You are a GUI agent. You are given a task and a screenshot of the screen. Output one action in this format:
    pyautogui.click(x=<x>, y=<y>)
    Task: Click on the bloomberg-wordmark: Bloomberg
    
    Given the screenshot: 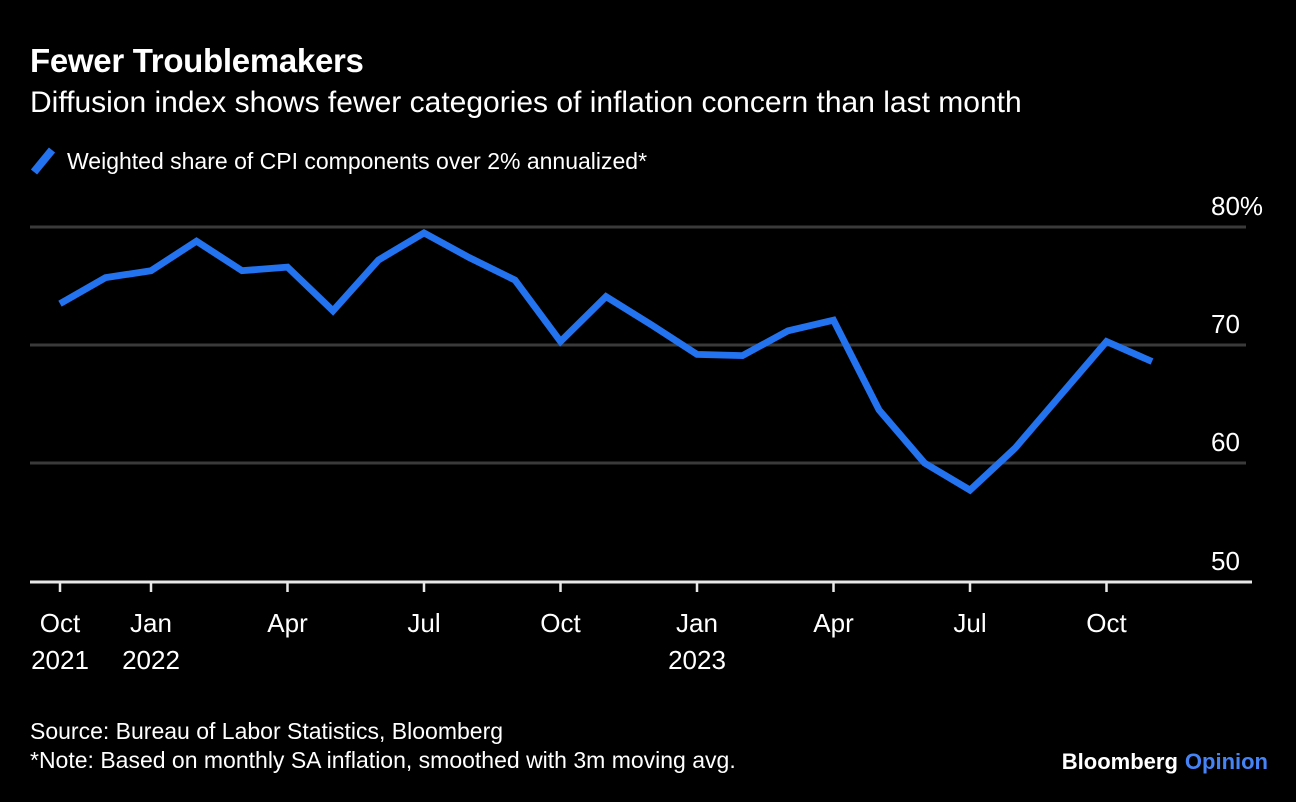 What is the action you would take?
    pyautogui.click(x=1119, y=761)
    